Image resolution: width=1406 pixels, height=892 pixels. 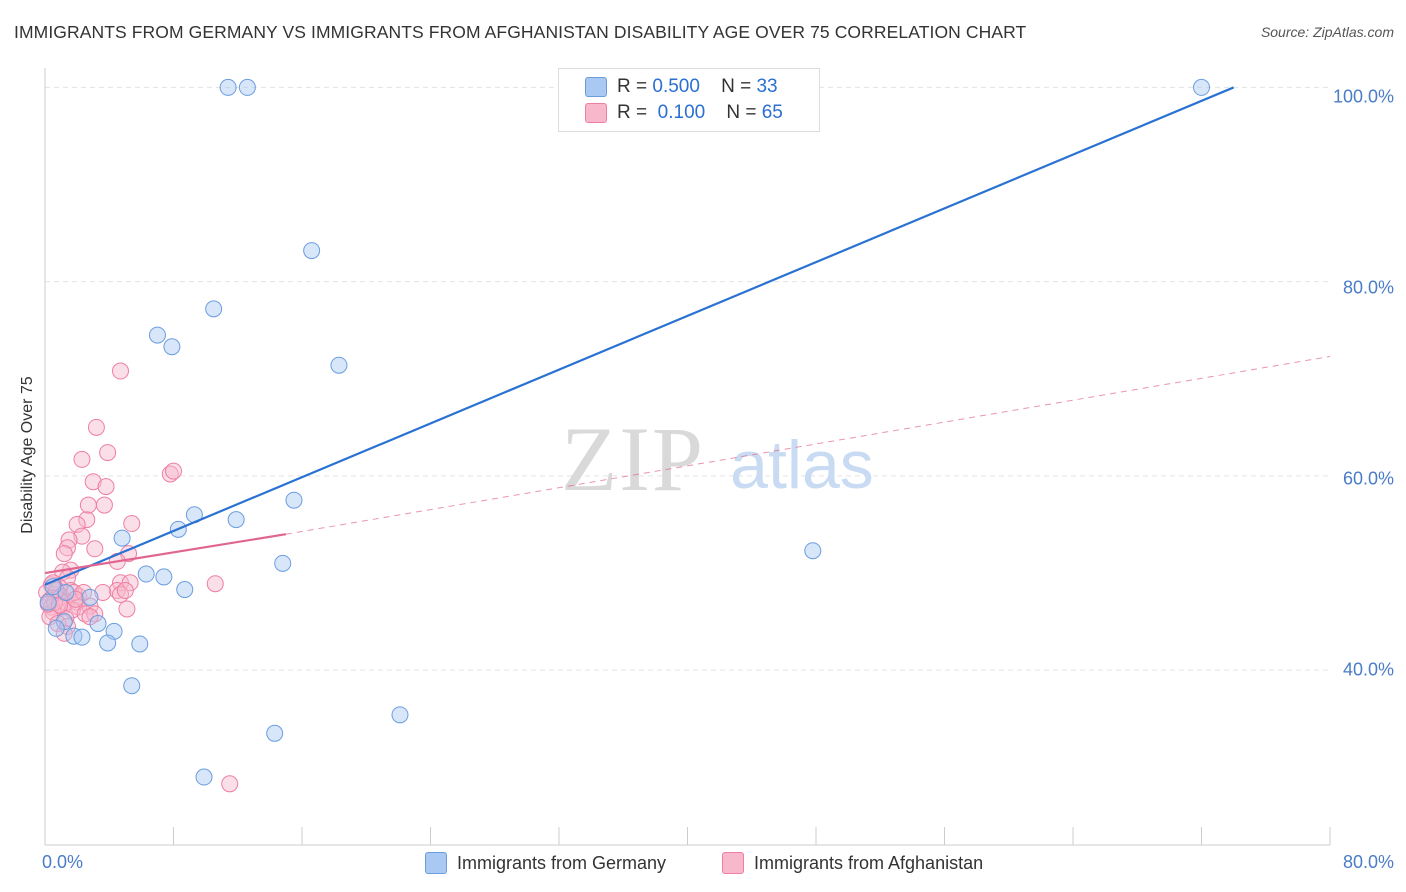 What do you see at coordinates (1368, 478) in the screenshot?
I see `y-tick-60: 60.0%` at bounding box center [1368, 478].